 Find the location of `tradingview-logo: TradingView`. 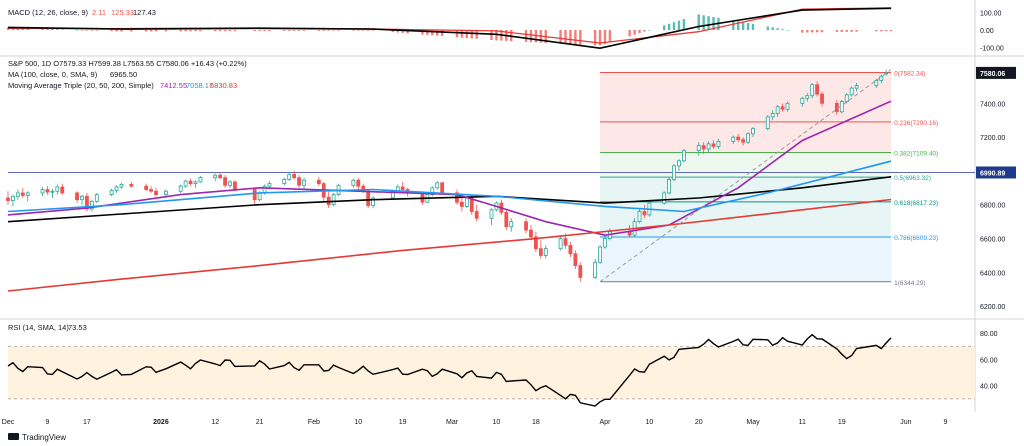

tradingview-logo: TradingView is located at coordinates (37, 437).